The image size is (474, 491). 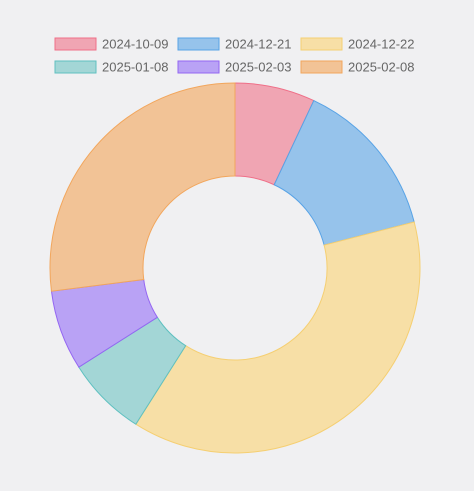 What do you see at coordinates (258, 44) in the screenshot?
I see `legend-label: 2024-12-21` at bounding box center [258, 44].